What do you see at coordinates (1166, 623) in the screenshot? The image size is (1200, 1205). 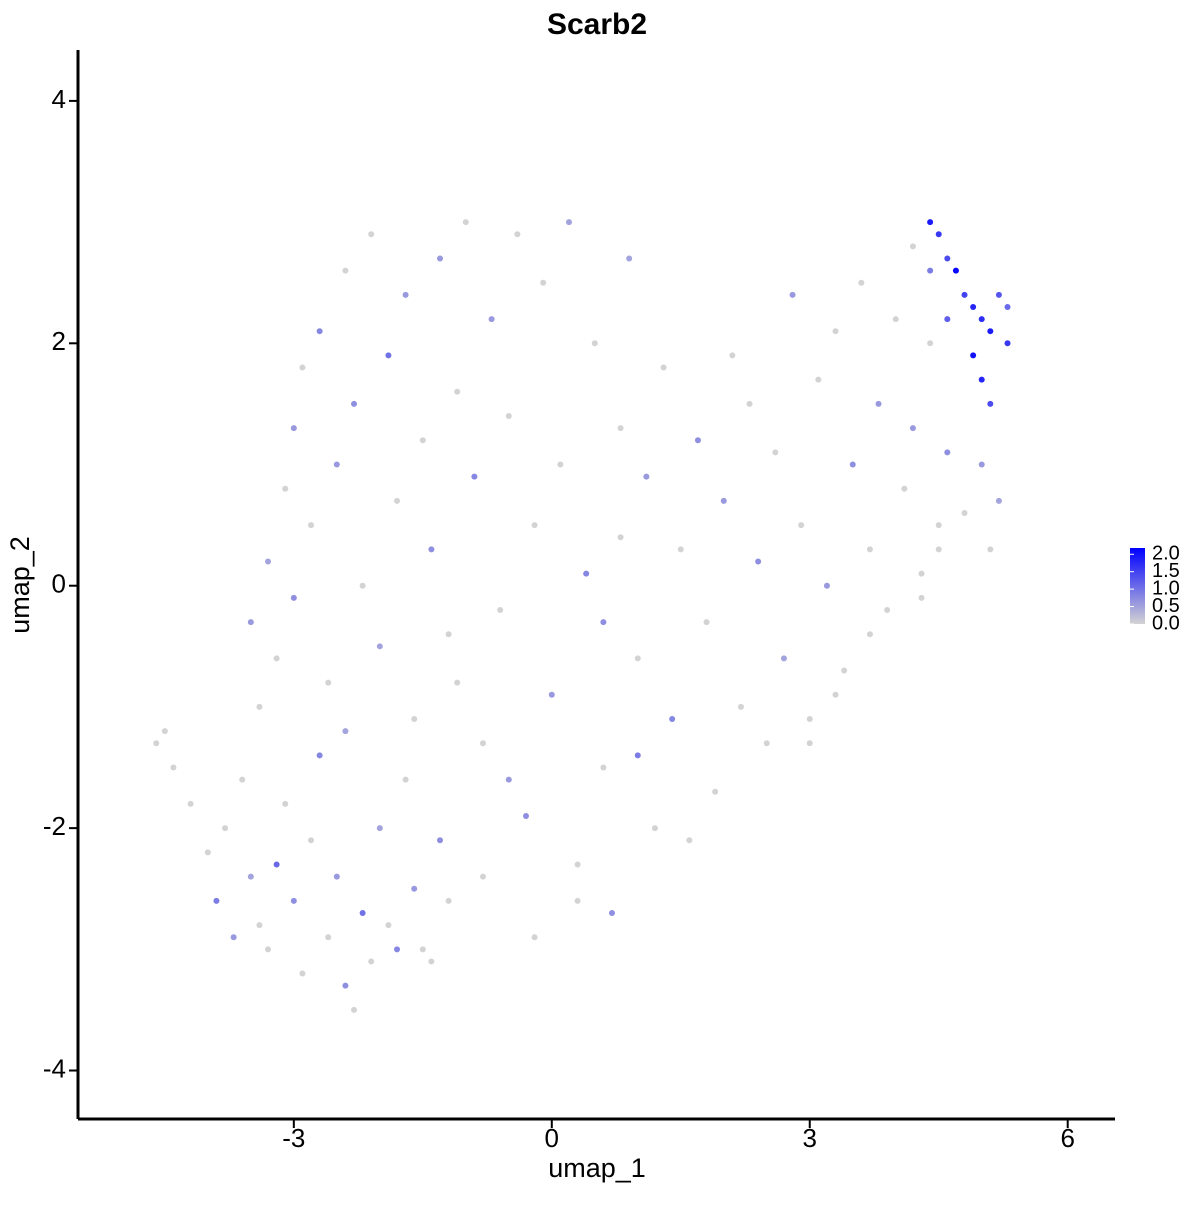 I see `colorbar-tick-label: 0.0` at bounding box center [1166, 623].